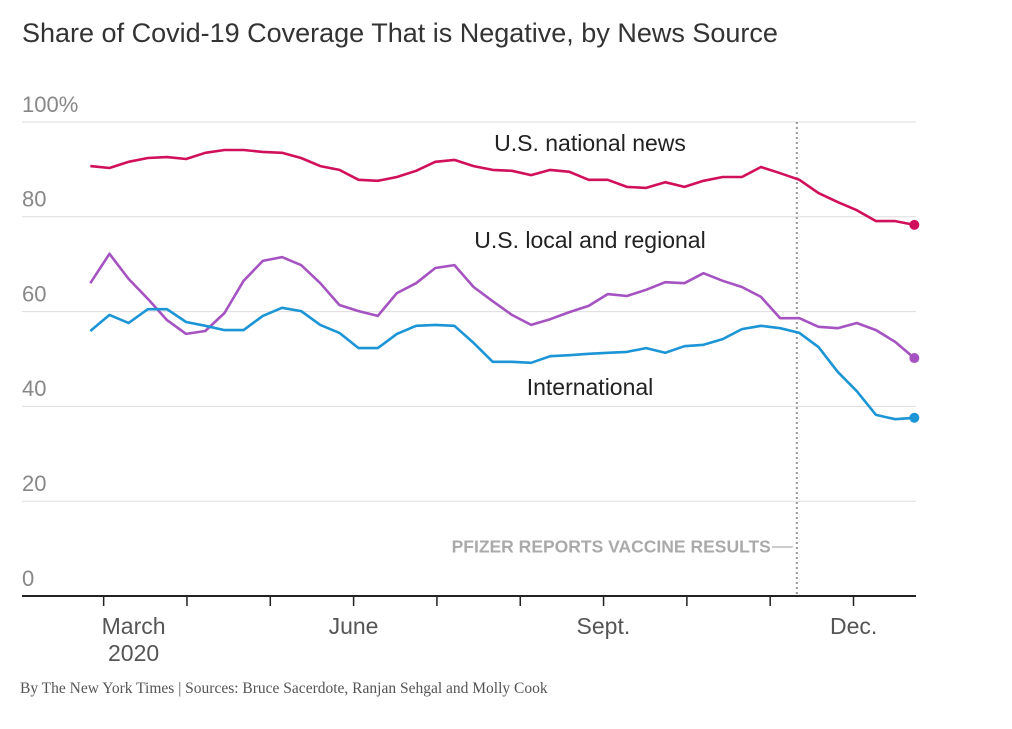 This screenshot has width=1012, height=729. Describe the element at coordinates (590, 143) in the screenshot. I see `series-label: U.S. national news` at that location.